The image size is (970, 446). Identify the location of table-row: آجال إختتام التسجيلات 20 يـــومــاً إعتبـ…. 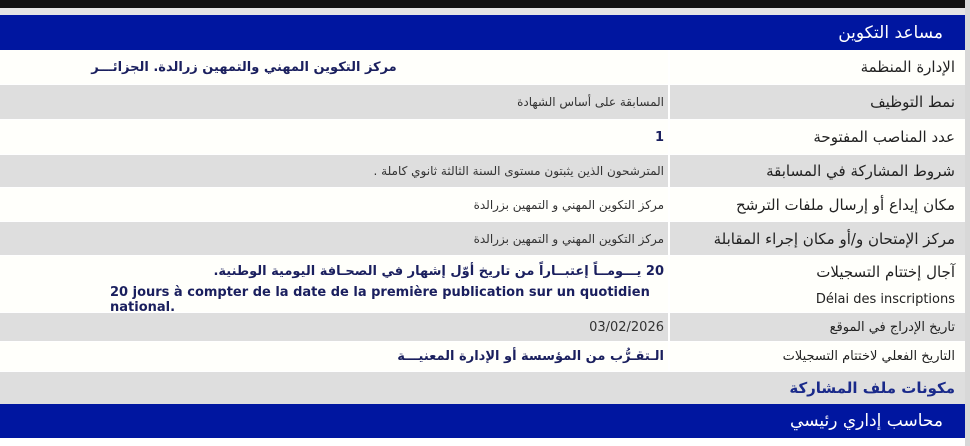
(482, 271).